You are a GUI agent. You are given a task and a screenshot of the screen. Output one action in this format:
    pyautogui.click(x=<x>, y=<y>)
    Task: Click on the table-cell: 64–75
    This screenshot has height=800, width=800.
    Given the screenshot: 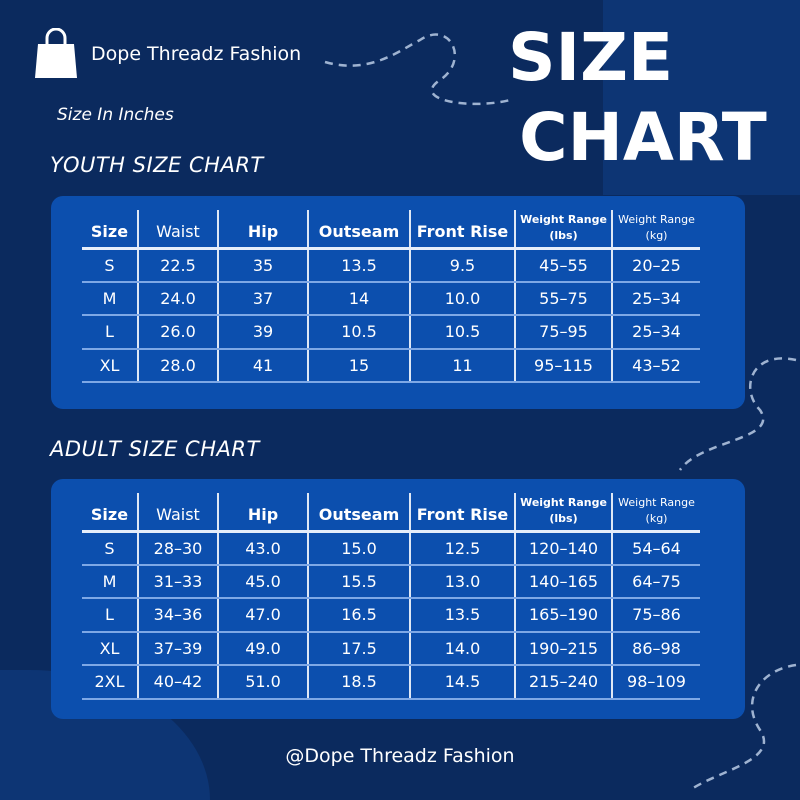 What is the action you would take?
    pyautogui.click(x=655, y=581)
    